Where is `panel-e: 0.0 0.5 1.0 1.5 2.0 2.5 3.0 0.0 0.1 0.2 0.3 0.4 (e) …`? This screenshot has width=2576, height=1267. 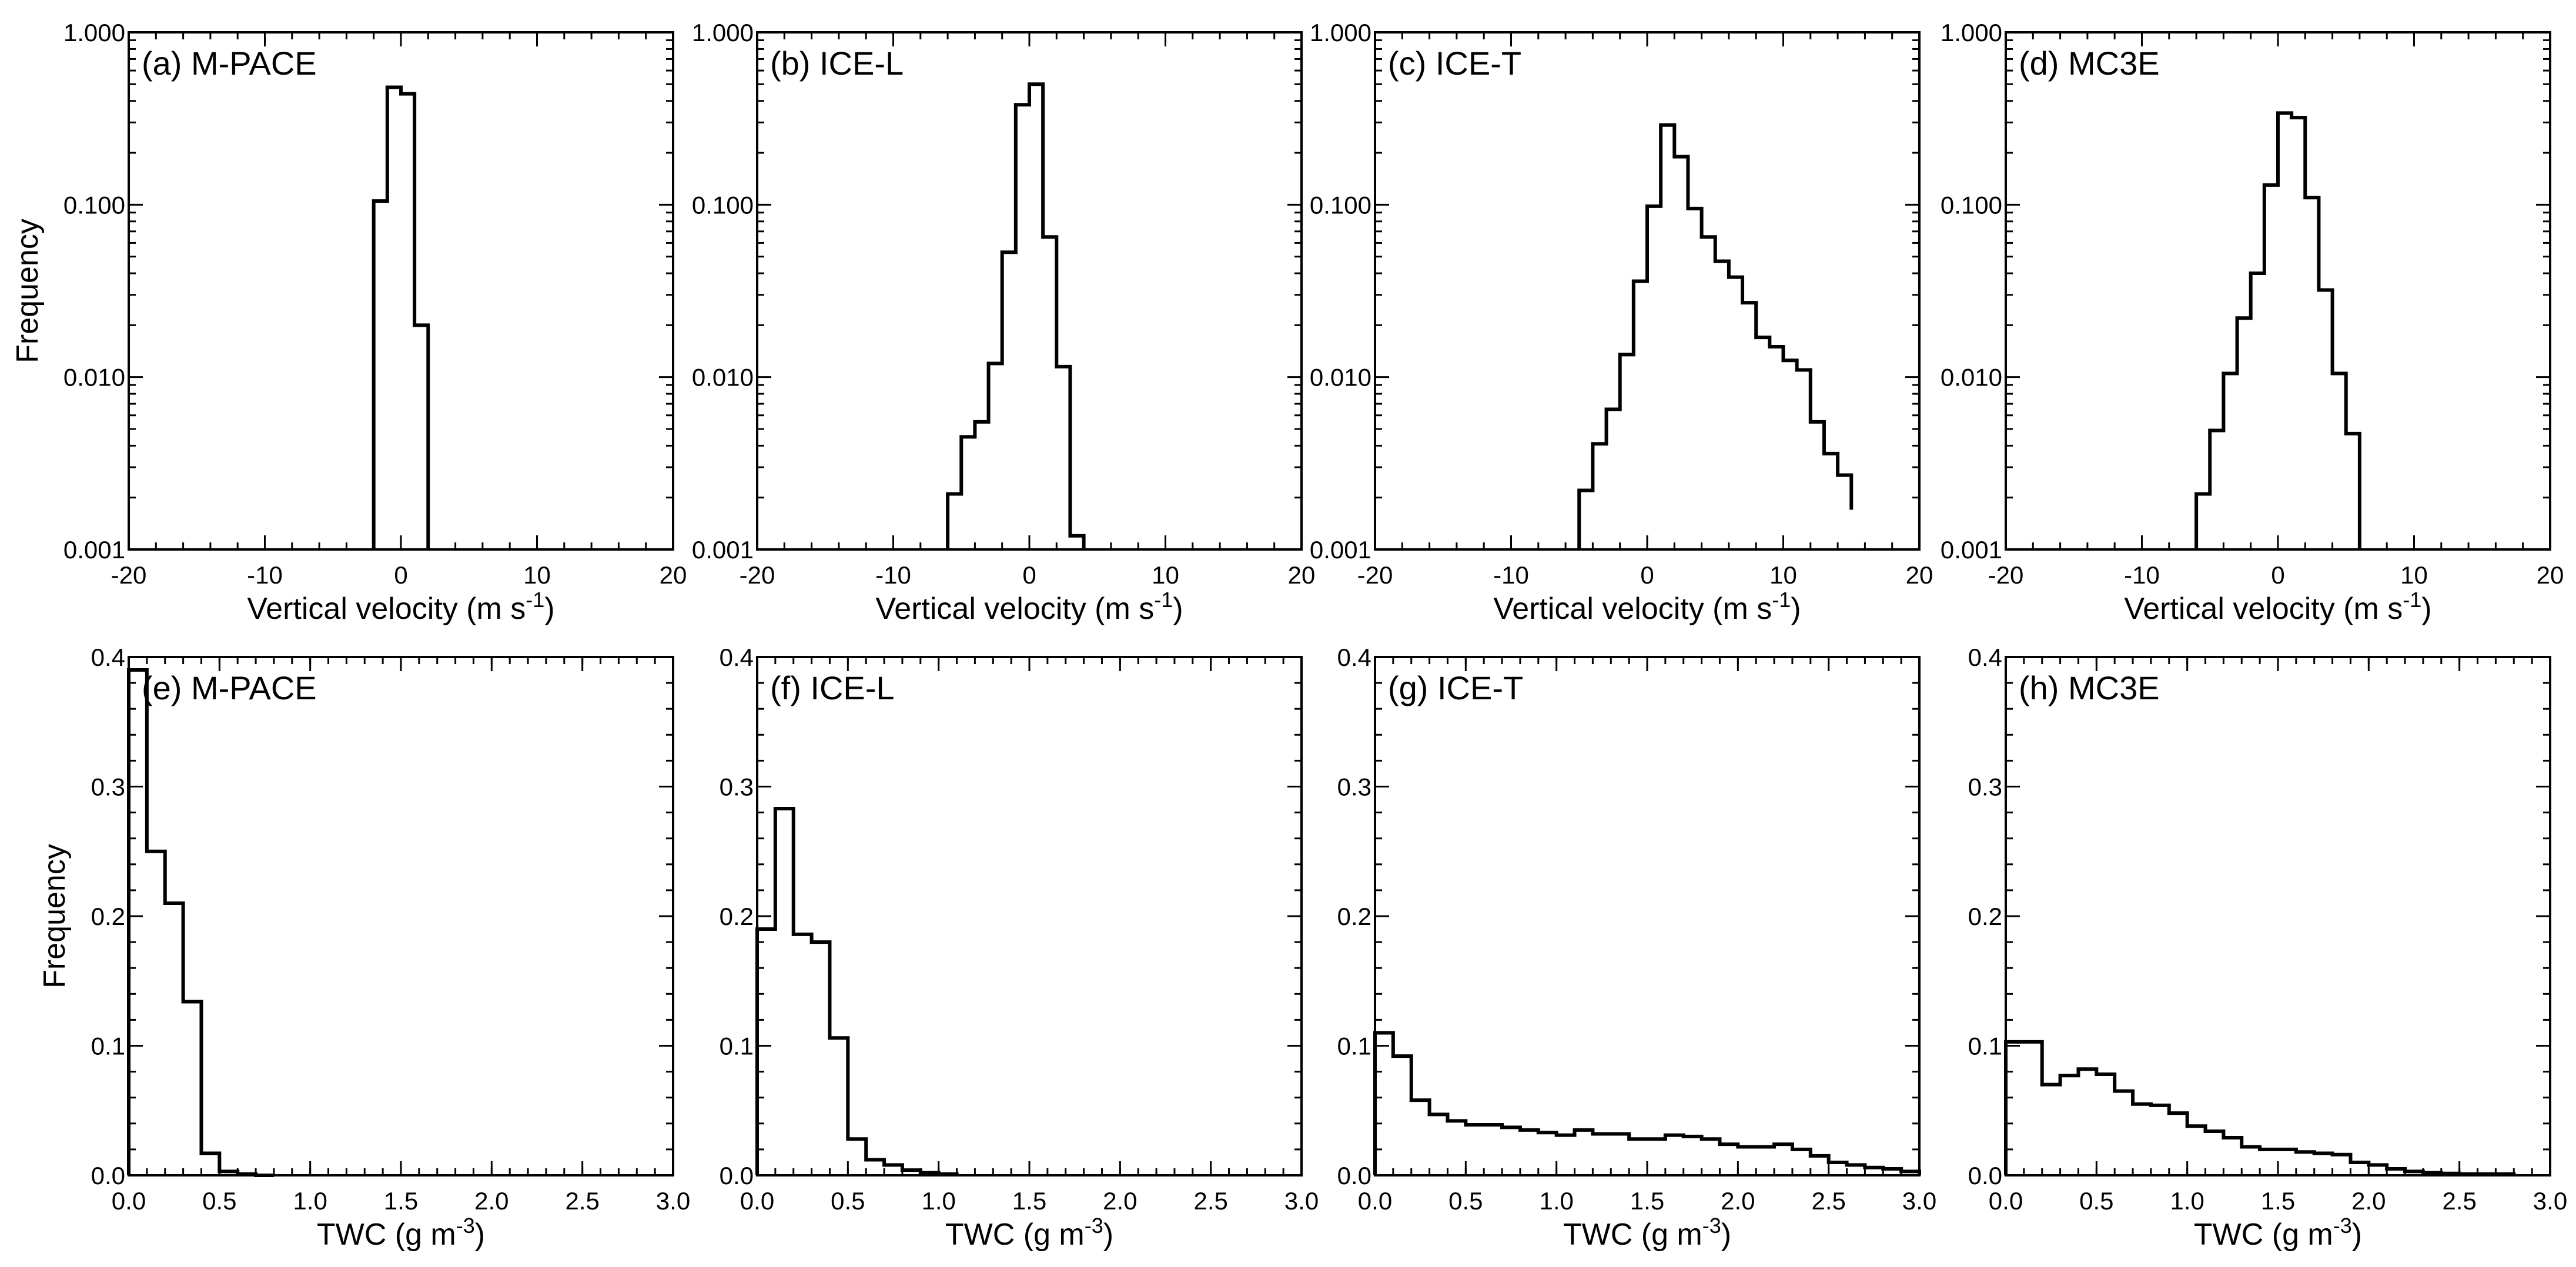
panel-e: 0.0 0.5 1.0 1.5 2.0 2.5 3.0 0.0 0.1 0.2 0.3 0.4 (e) … is located at coordinates (364, 947).